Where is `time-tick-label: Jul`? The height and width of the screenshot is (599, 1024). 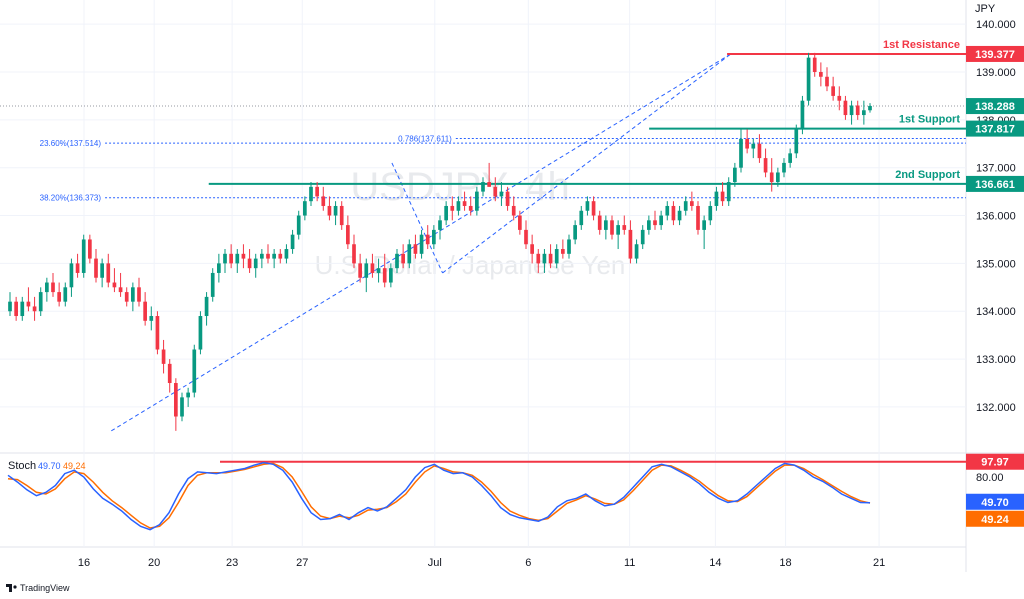
time-tick-label: Jul is located at coordinates (435, 563).